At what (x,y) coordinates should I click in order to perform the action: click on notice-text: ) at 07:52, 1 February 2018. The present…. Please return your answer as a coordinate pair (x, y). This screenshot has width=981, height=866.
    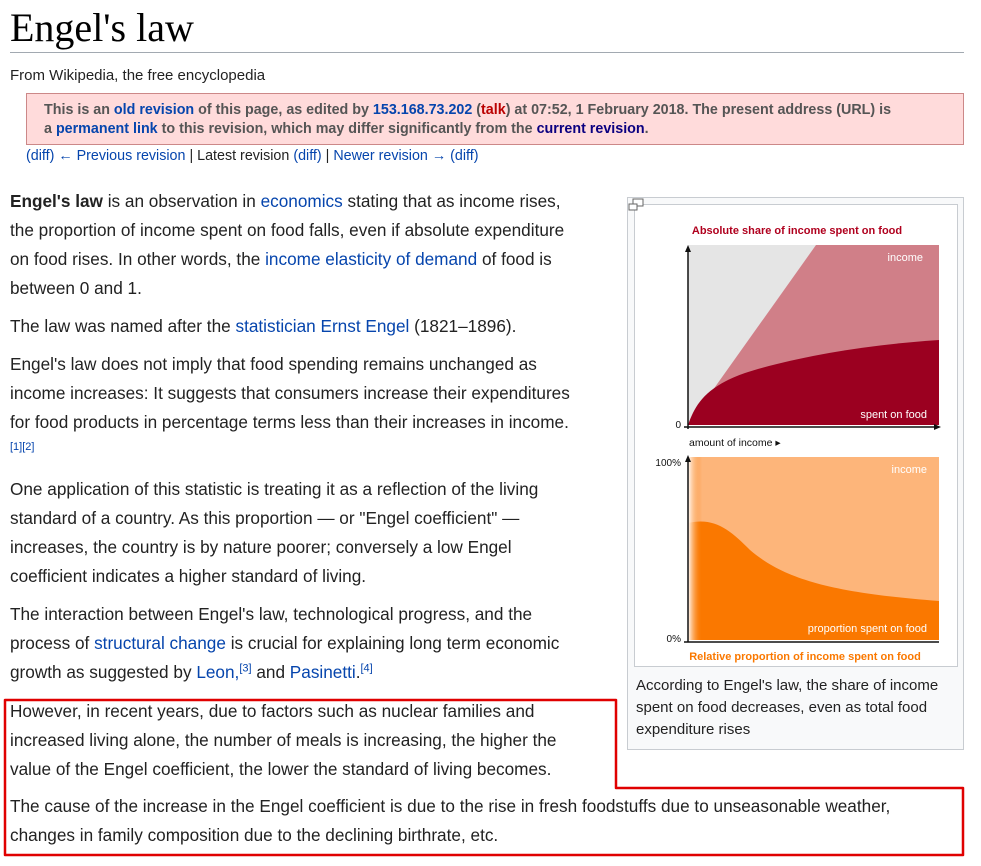
    Looking at the image, I should click on (698, 110).